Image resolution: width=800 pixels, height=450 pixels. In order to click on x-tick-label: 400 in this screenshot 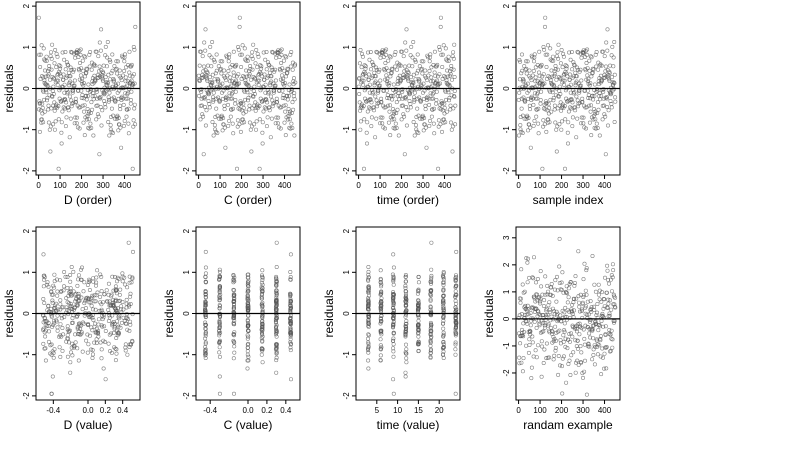, I will do `click(605, 410)`.